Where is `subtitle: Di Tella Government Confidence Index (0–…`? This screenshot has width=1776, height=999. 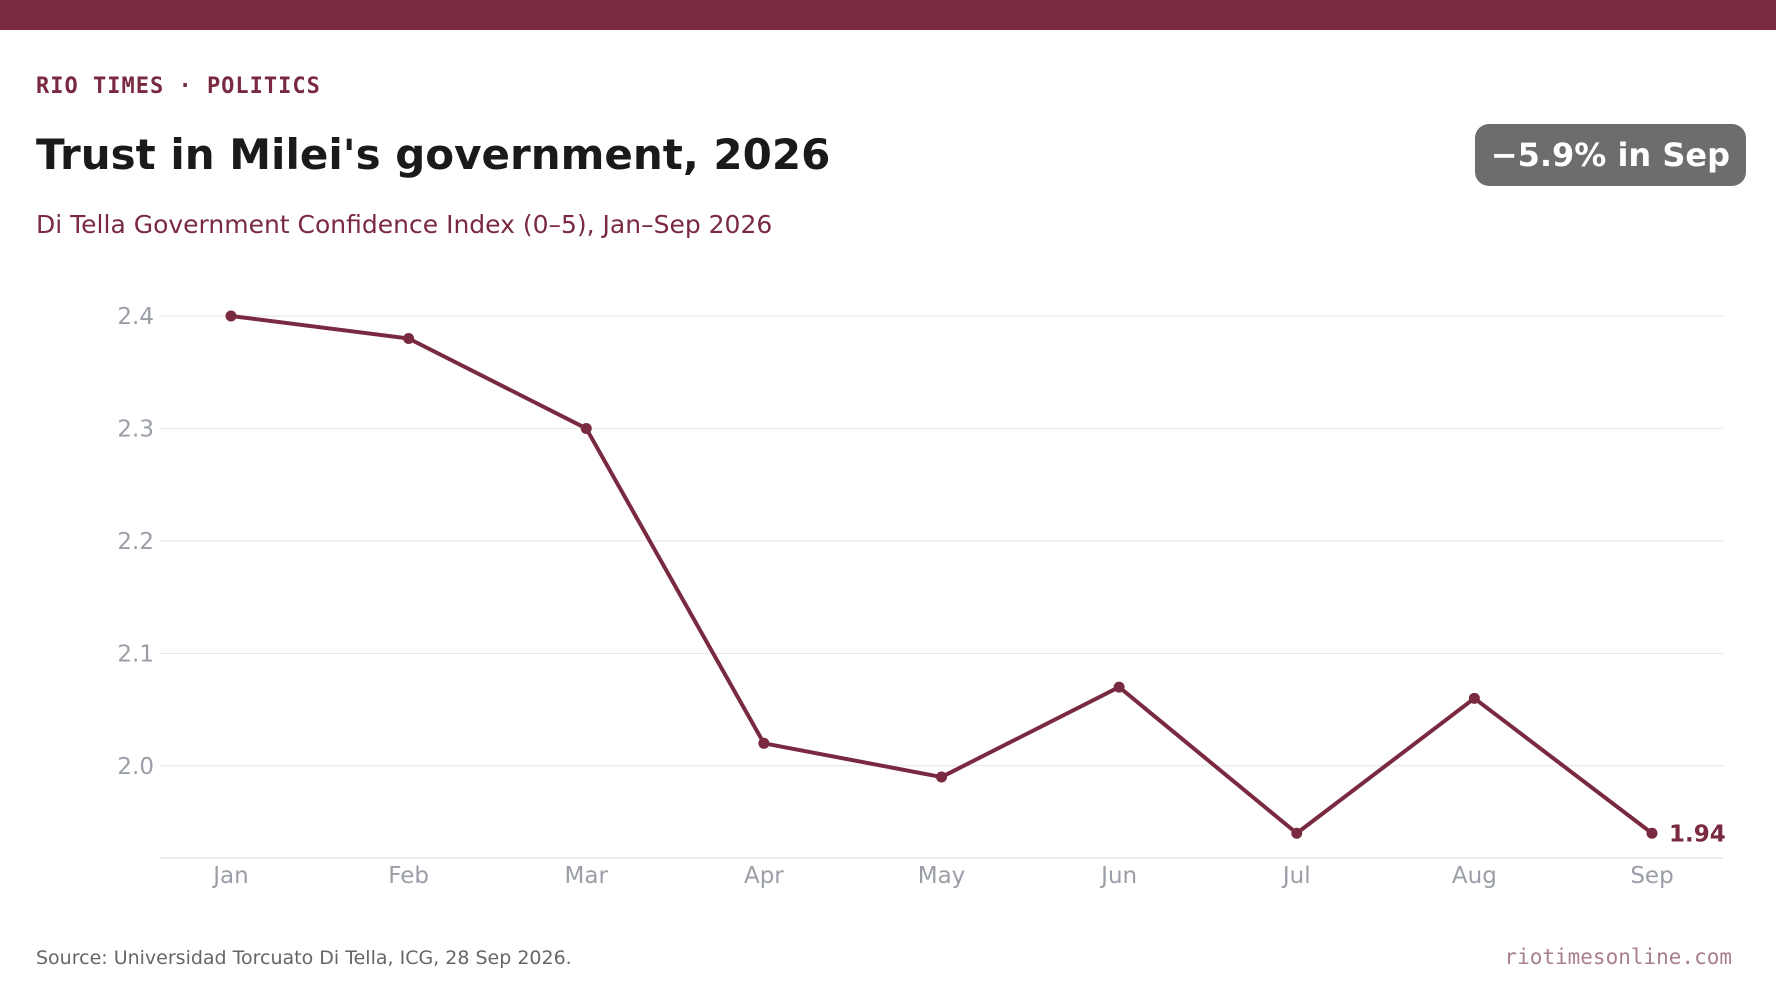
subtitle: Di Tella Government Confidence Index (0–… is located at coordinates (404, 224).